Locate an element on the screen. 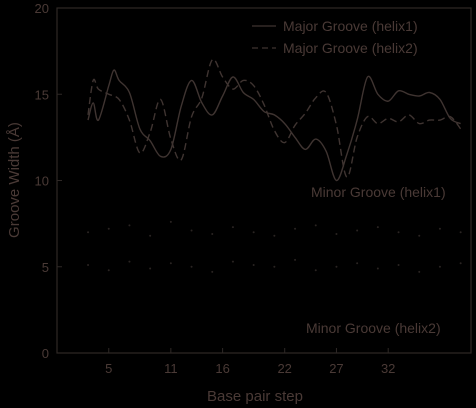 The image size is (476, 408). x-axis-ticks: 5 11 16 22 27 32 is located at coordinates (250, 362).